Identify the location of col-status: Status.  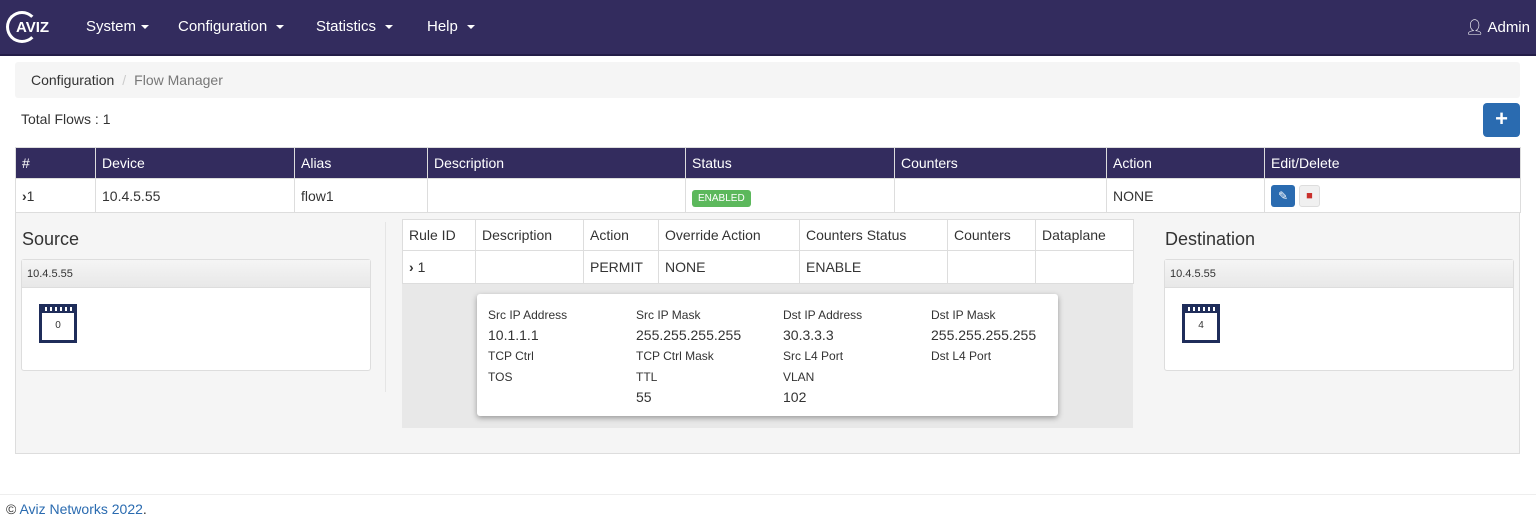
(790, 163).